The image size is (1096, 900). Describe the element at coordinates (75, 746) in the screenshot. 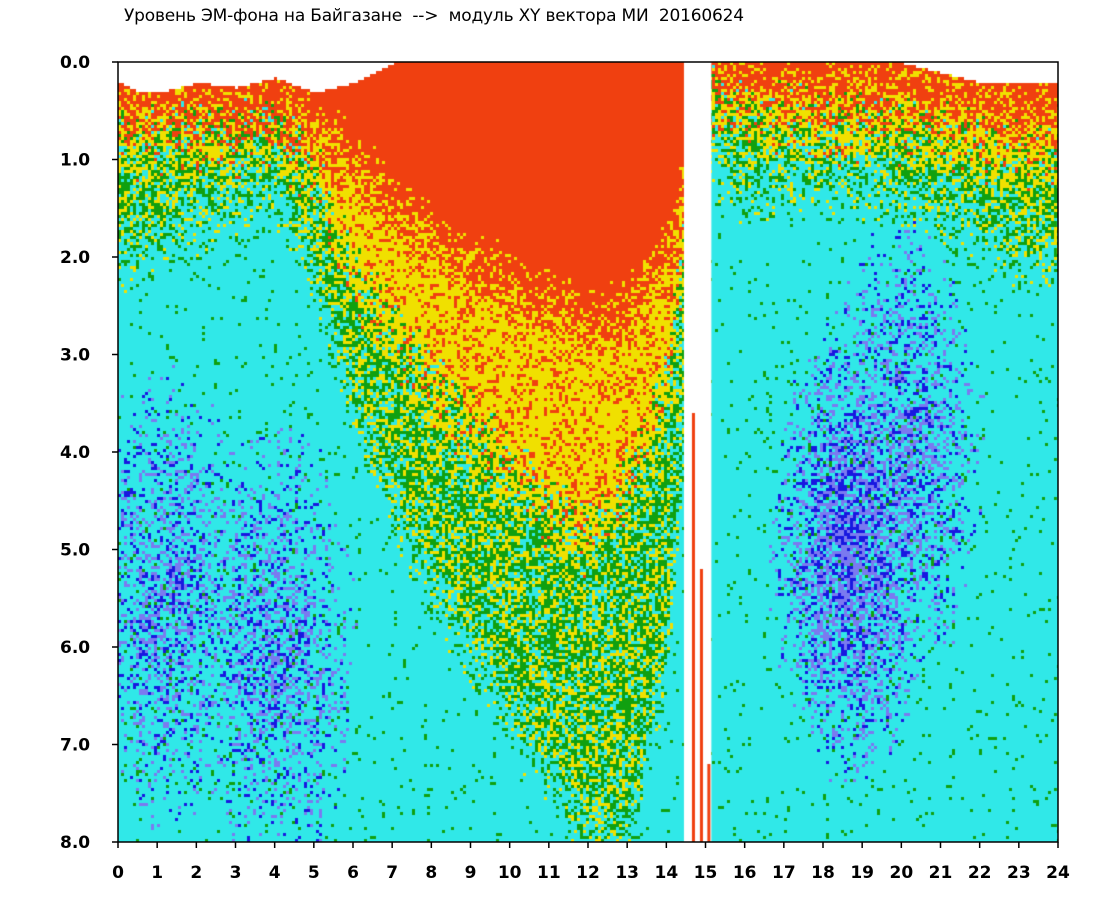

I see `y-tick-label: 7.0` at that location.